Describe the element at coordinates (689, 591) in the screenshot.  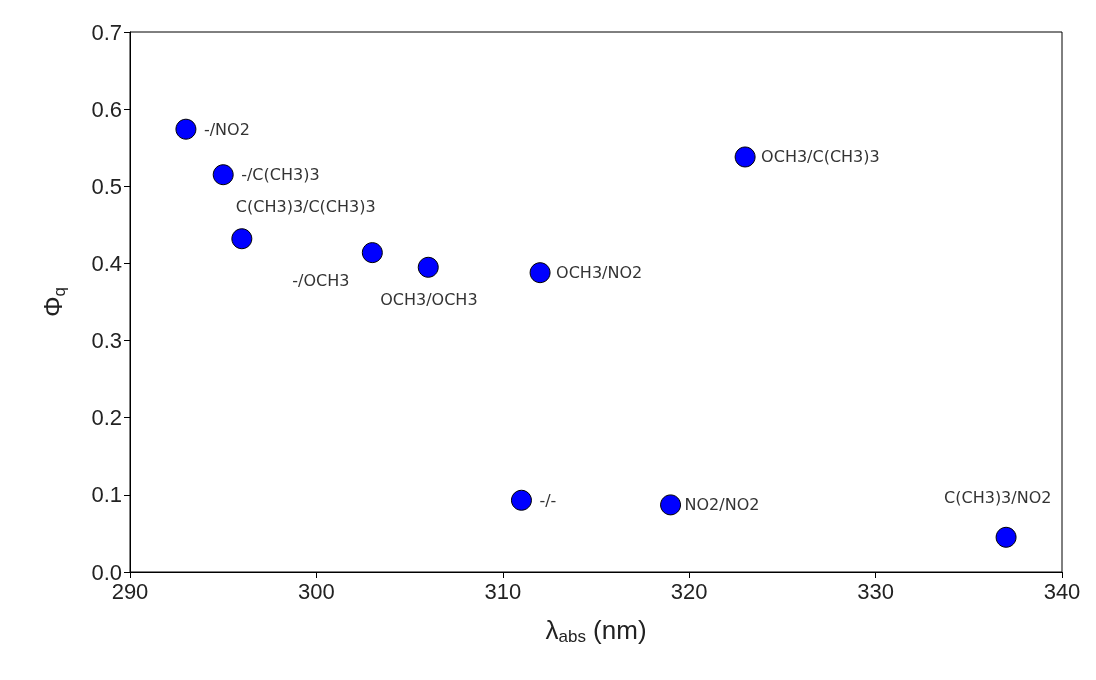
I see `x-tick-label: 320` at that location.